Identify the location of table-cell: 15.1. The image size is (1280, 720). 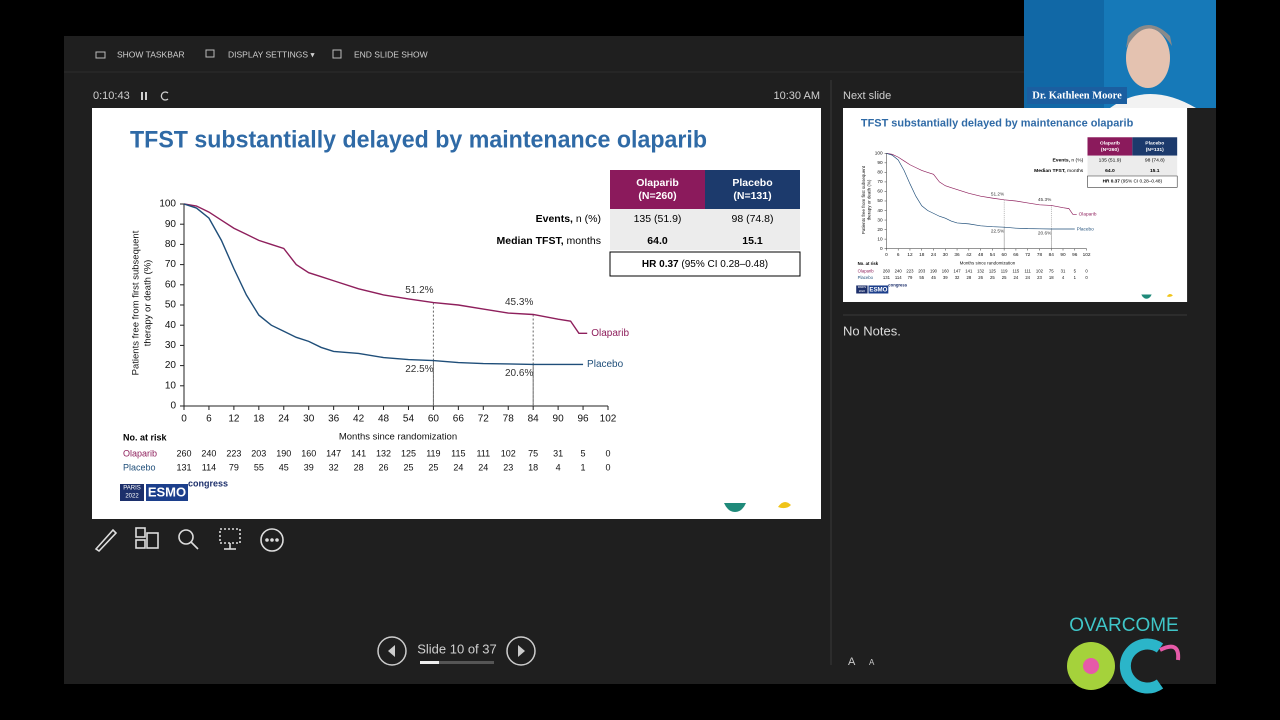
(1155, 171).